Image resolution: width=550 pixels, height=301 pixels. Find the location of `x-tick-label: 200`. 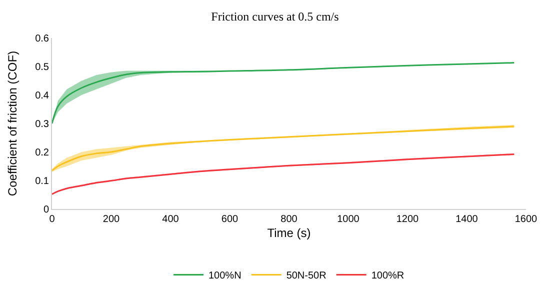

x-tick-label: 200 is located at coordinates (111, 219).